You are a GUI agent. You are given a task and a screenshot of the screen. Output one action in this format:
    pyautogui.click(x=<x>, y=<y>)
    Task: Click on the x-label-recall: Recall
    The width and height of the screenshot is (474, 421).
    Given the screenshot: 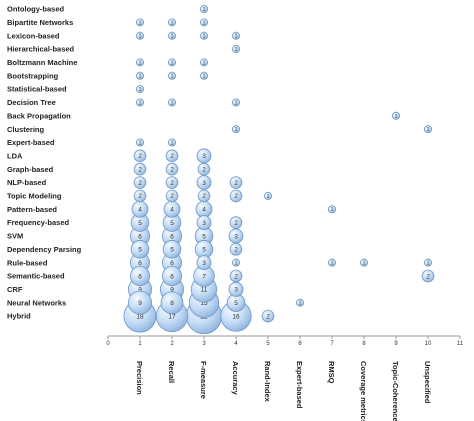 What is the action you would take?
    pyautogui.click(x=171, y=372)
    